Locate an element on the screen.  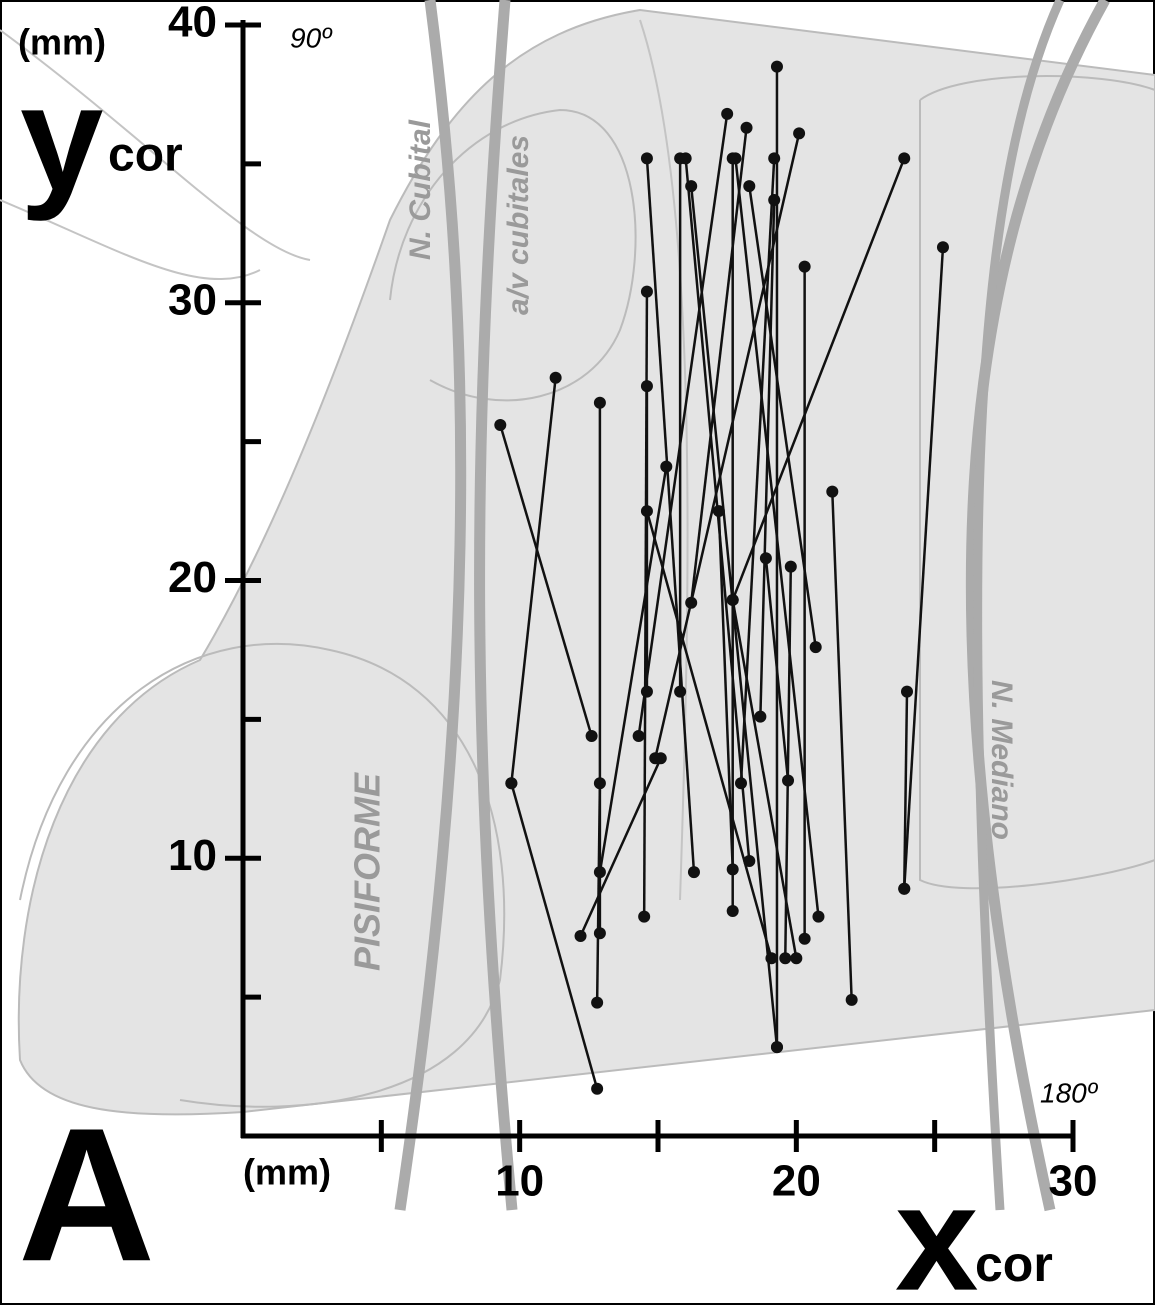
angle-label: 180º is located at coordinates (1069, 1092).